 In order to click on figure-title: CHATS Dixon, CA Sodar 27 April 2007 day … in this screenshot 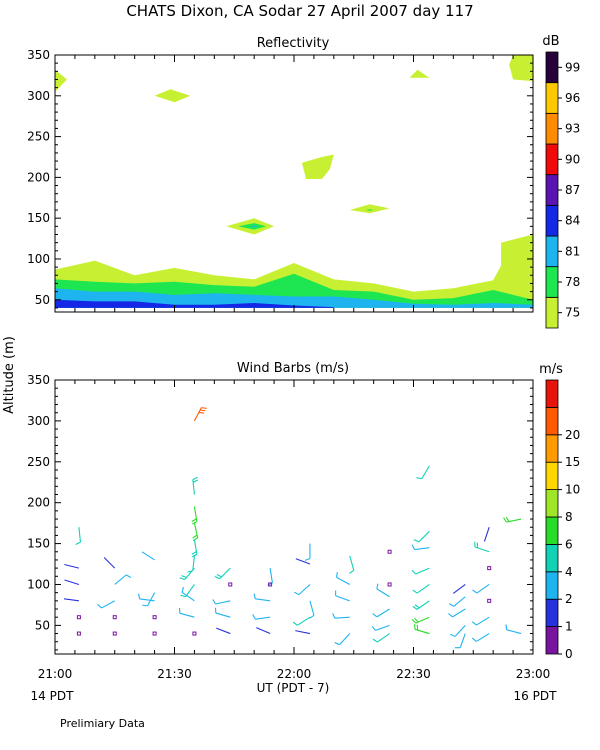, I will do `click(299, 11)`.